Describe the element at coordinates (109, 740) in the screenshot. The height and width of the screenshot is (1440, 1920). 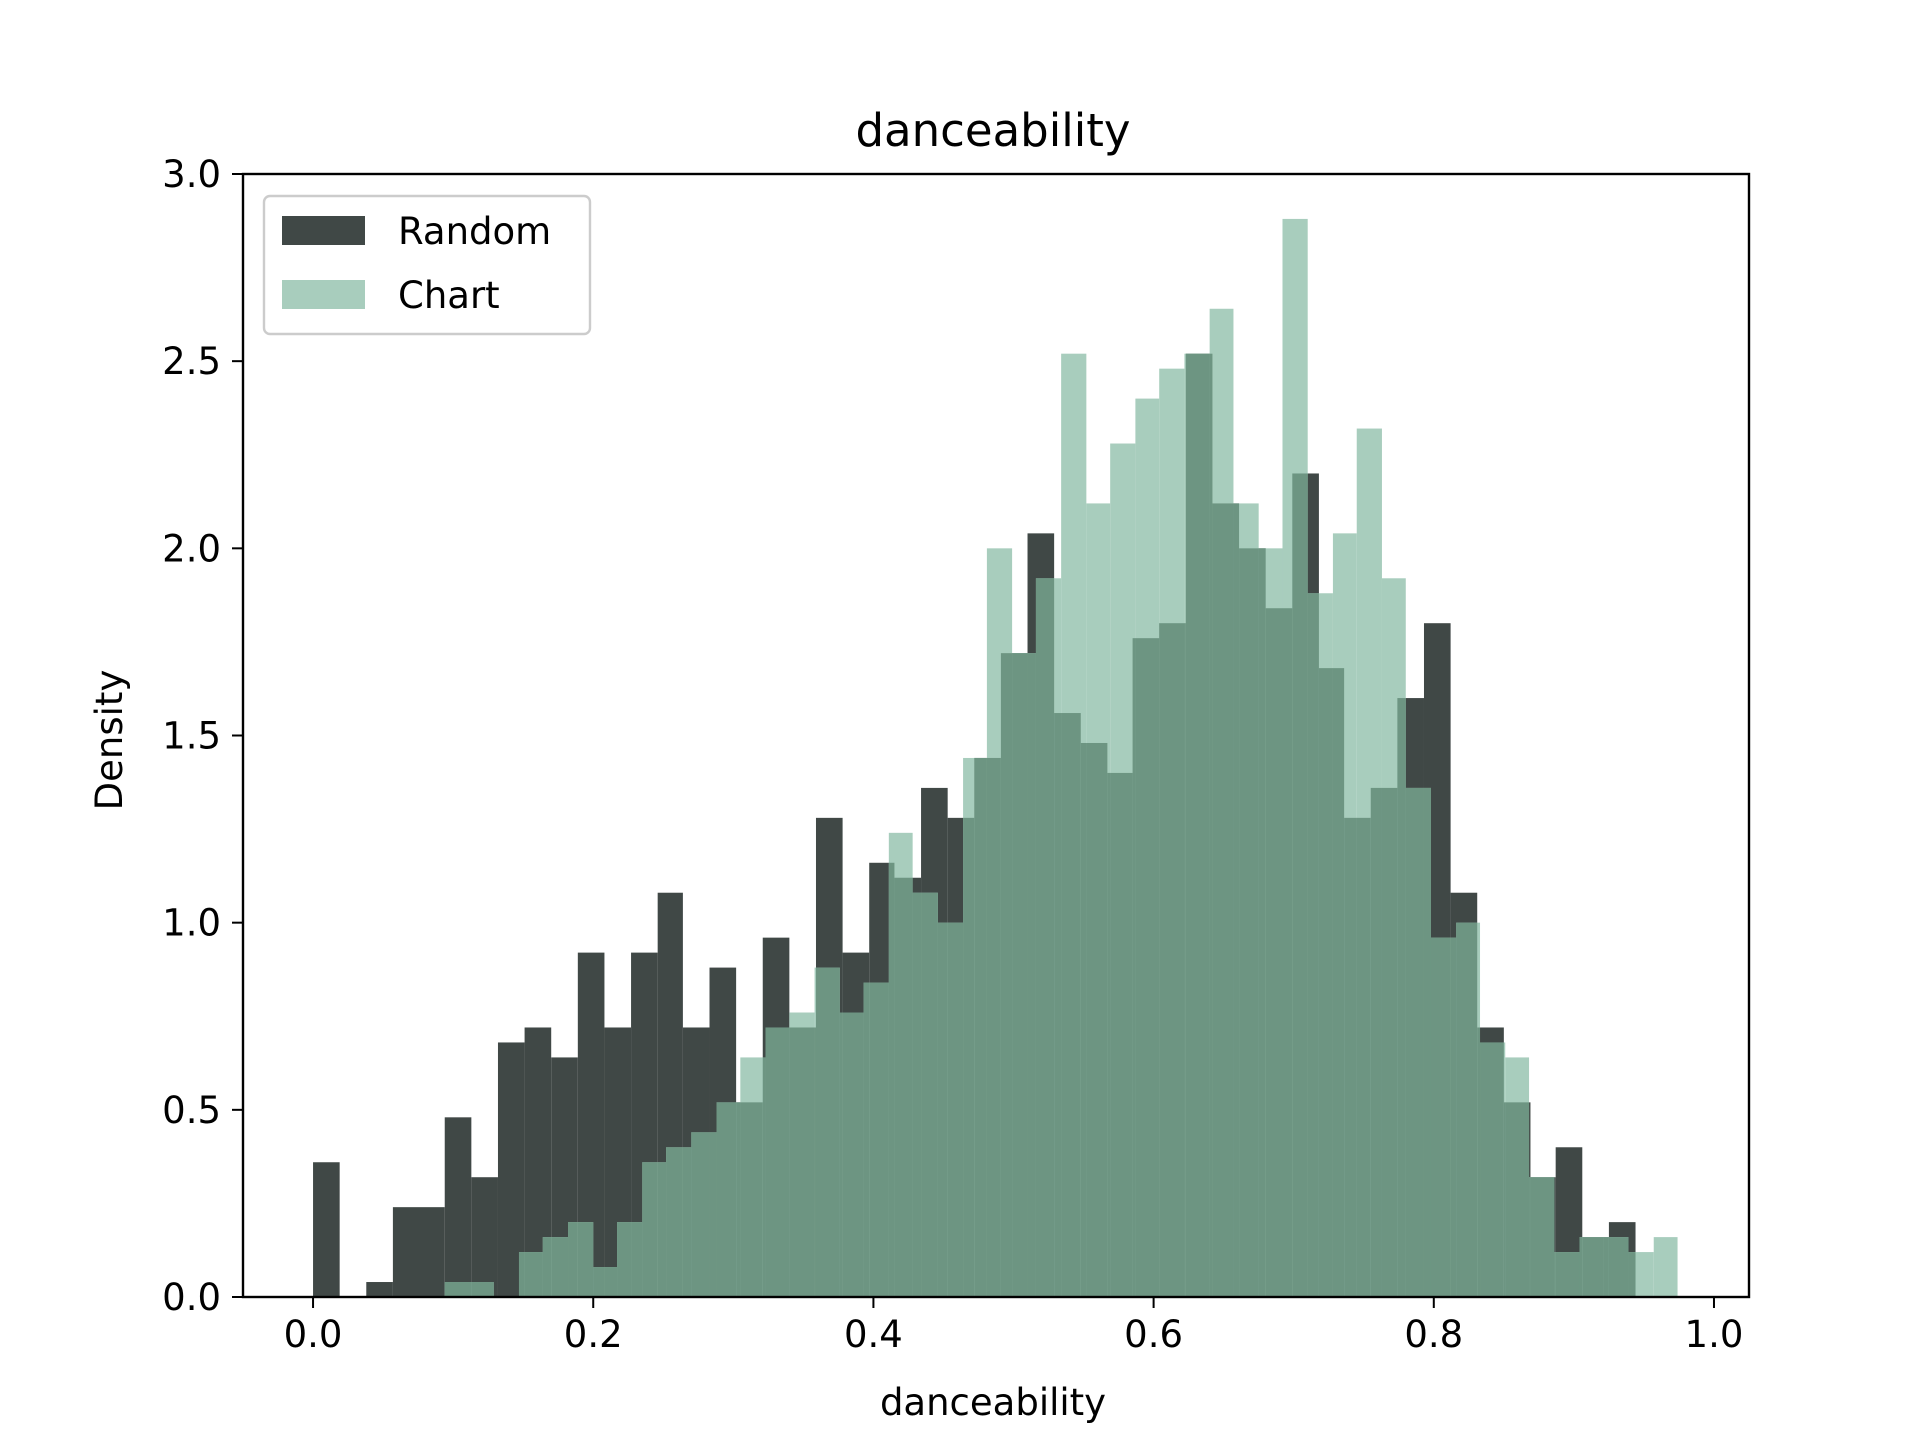
I see `y-axis-label: Density` at that location.